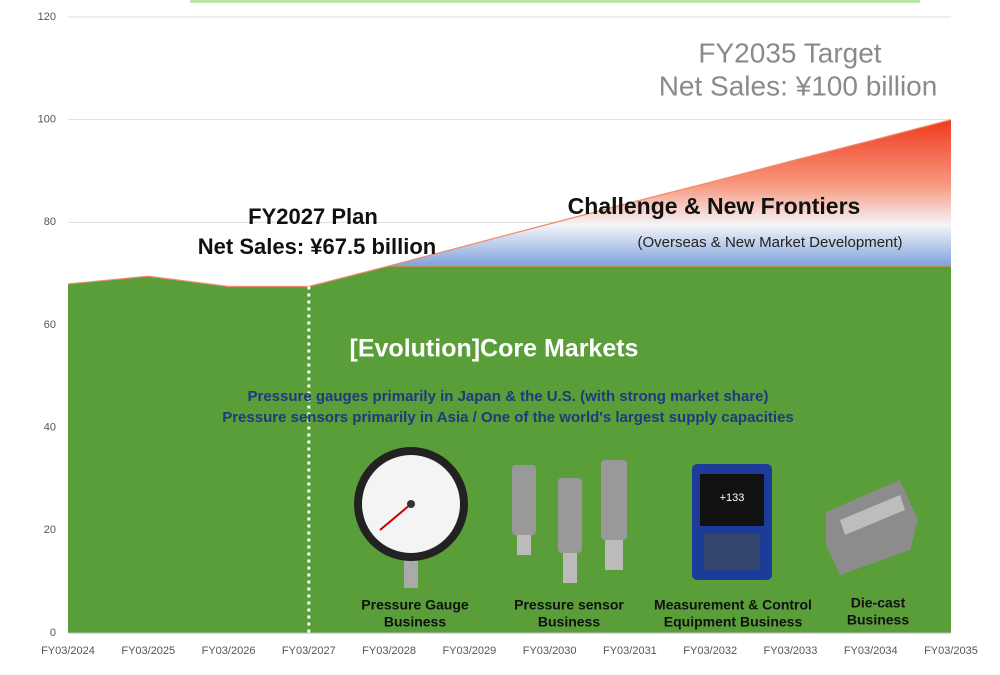 The width and height of the screenshot is (1000, 675). What do you see at coordinates (469, 651) in the screenshot?
I see `x-tick-label: FY03/2029` at bounding box center [469, 651].